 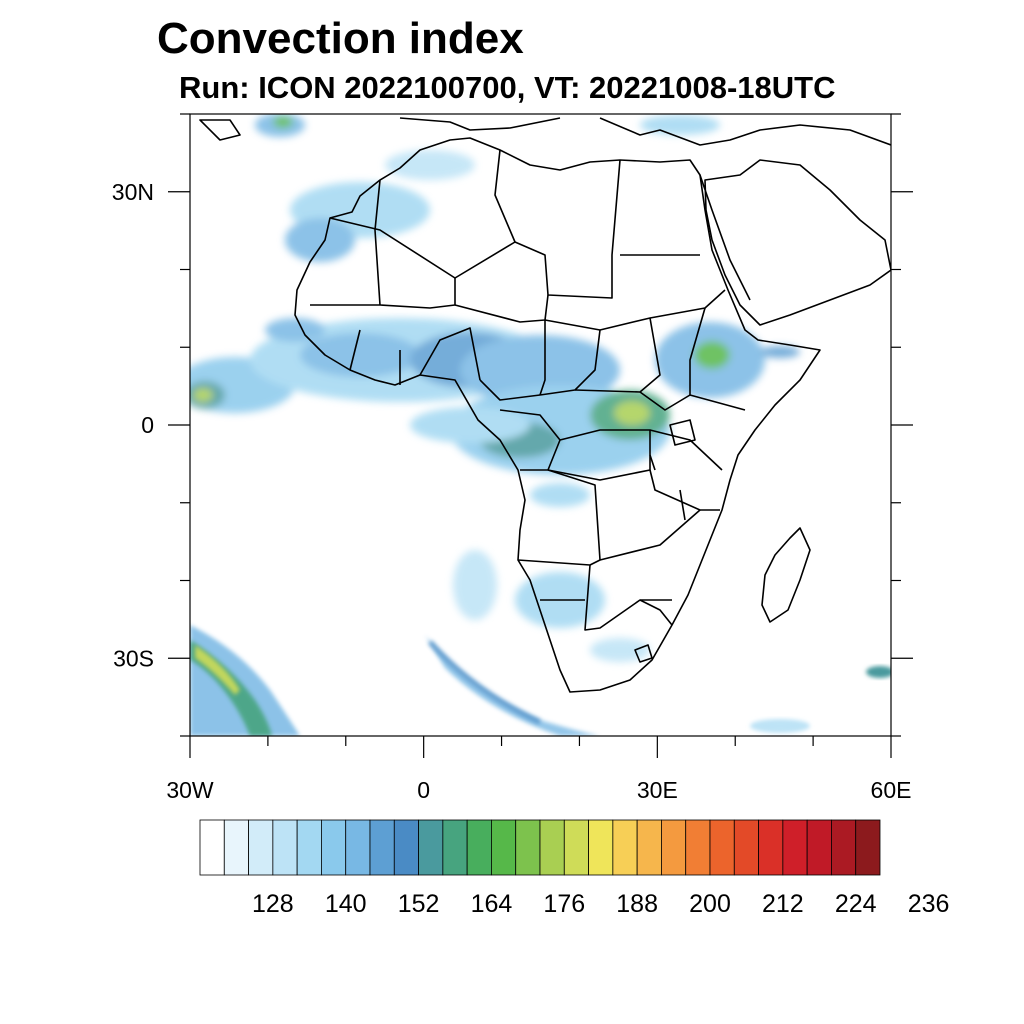 I want to click on chart-title: Convection index, so click(x=340, y=38).